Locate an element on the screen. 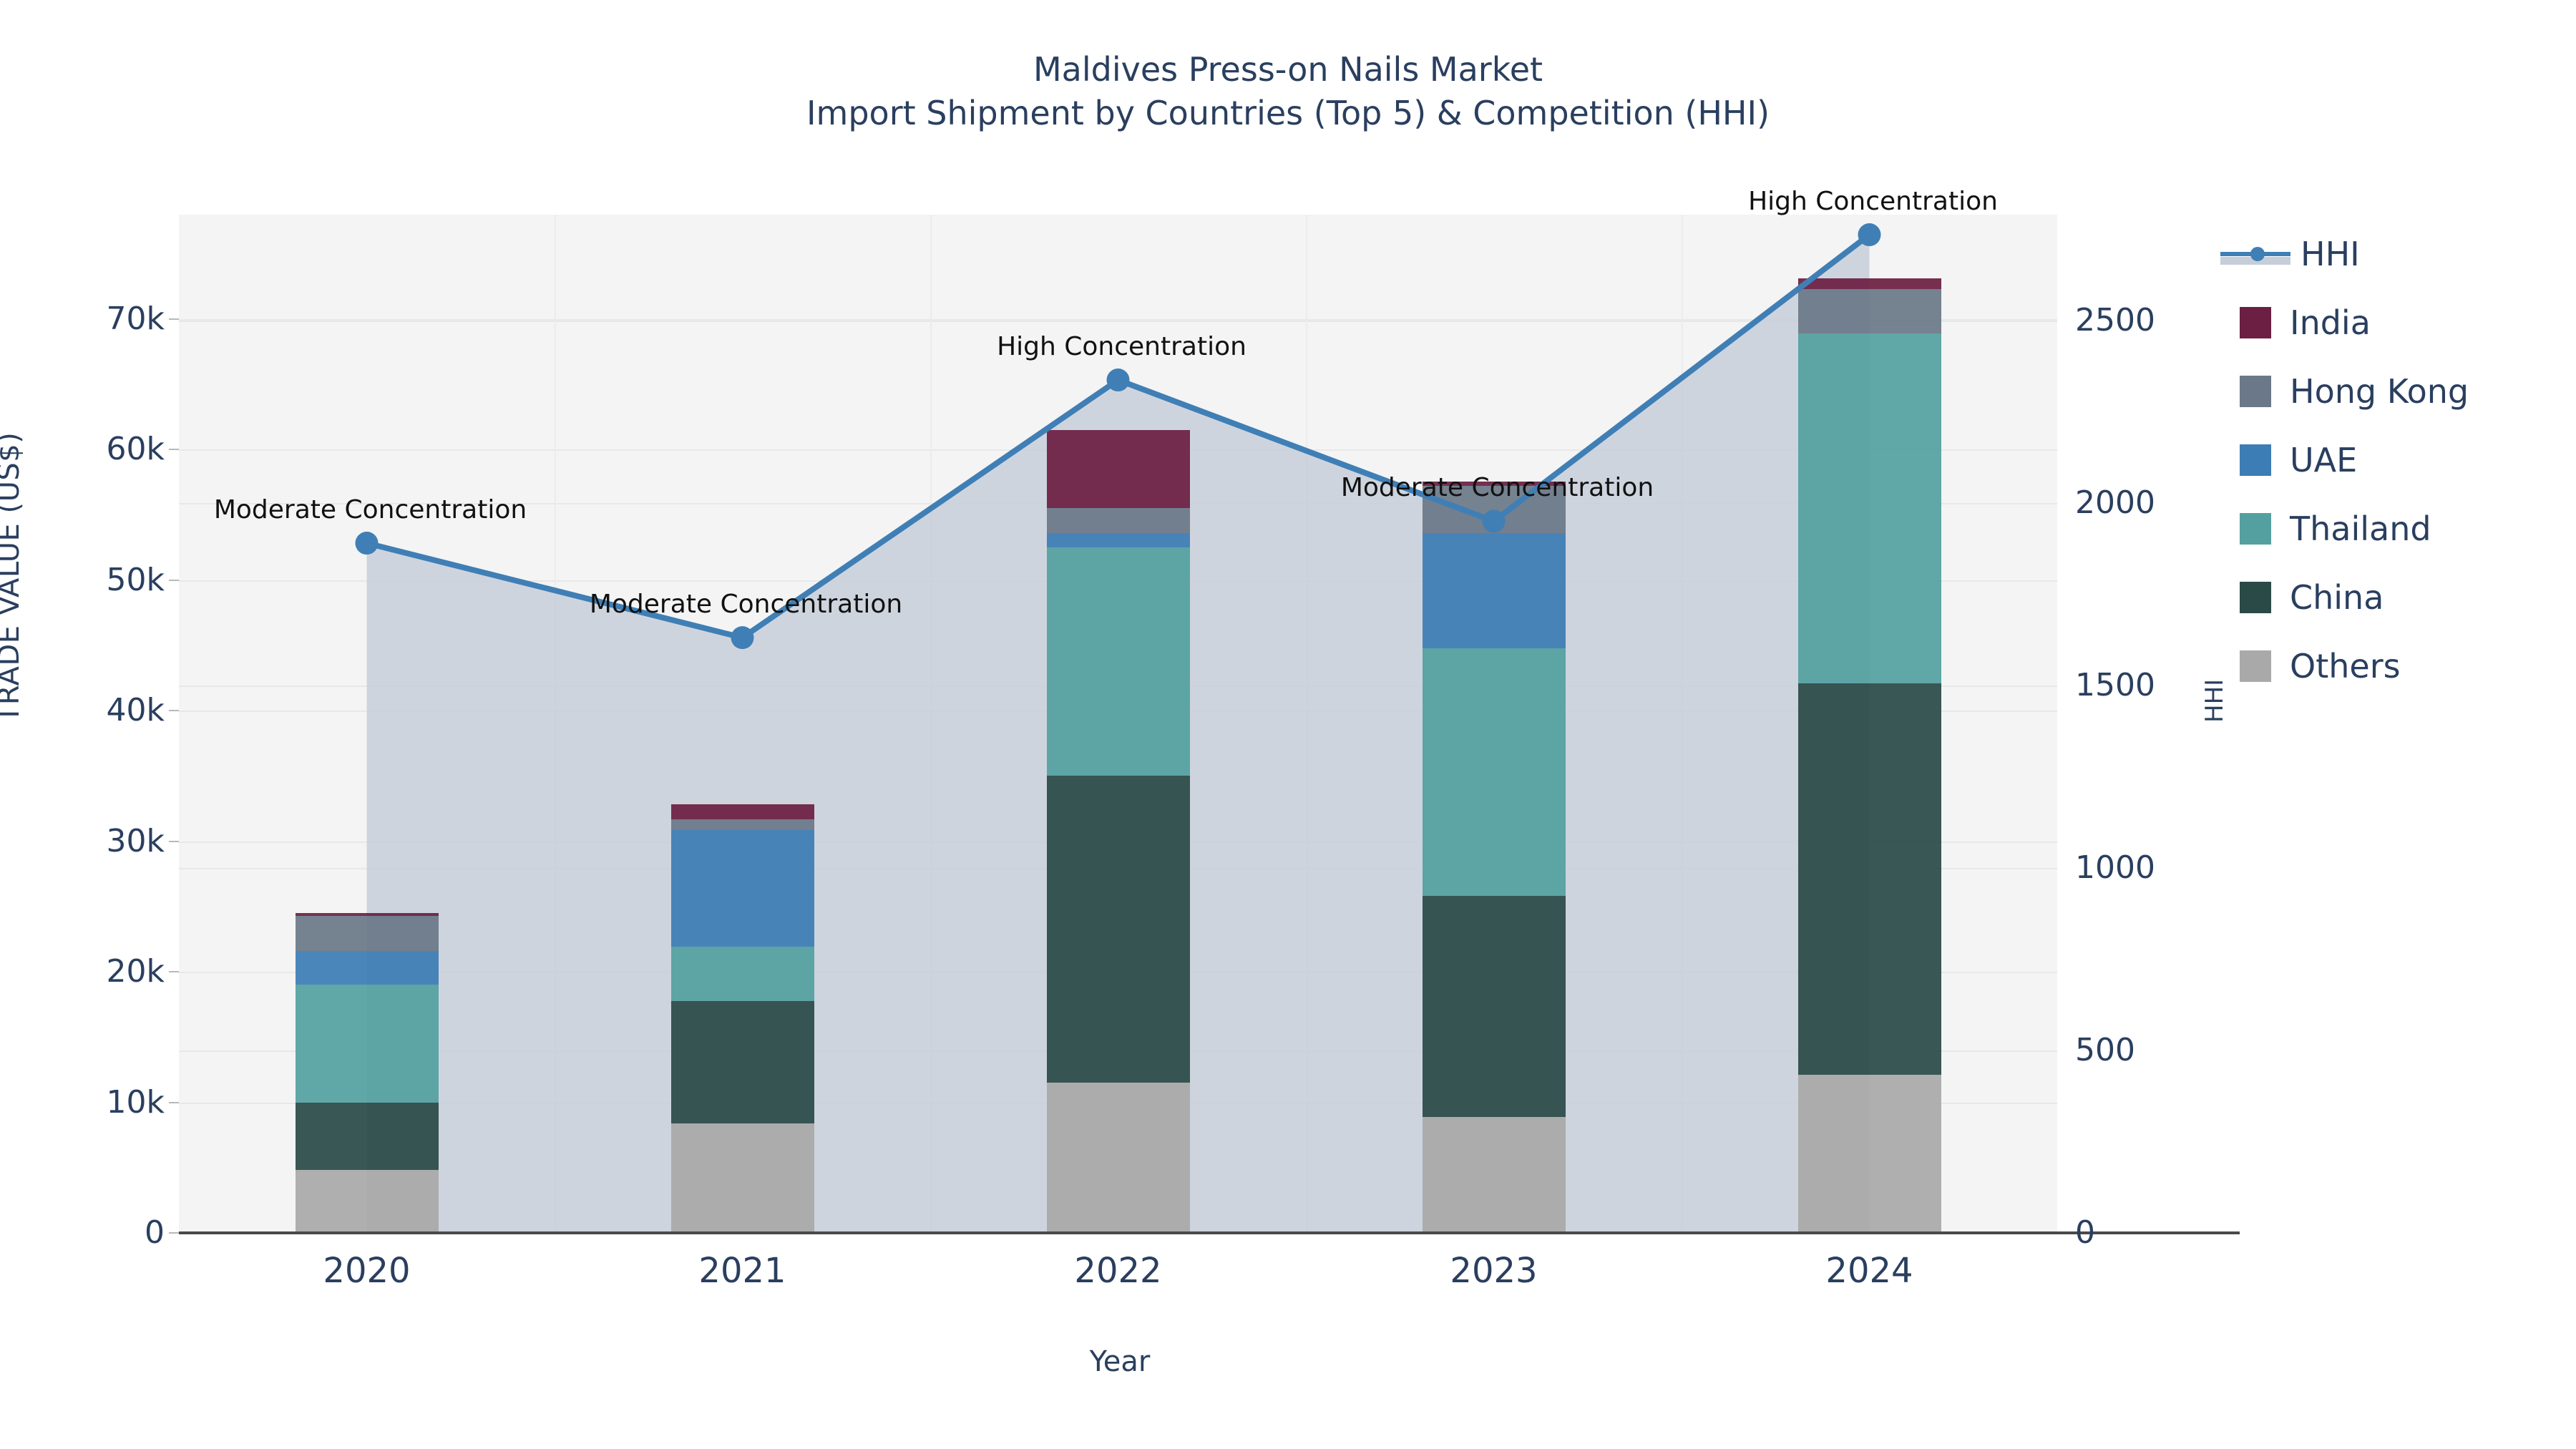 The height and width of the screenshot is (1449, 2576). bar-segment-others-2021 is located at coordinates (742, 1178).